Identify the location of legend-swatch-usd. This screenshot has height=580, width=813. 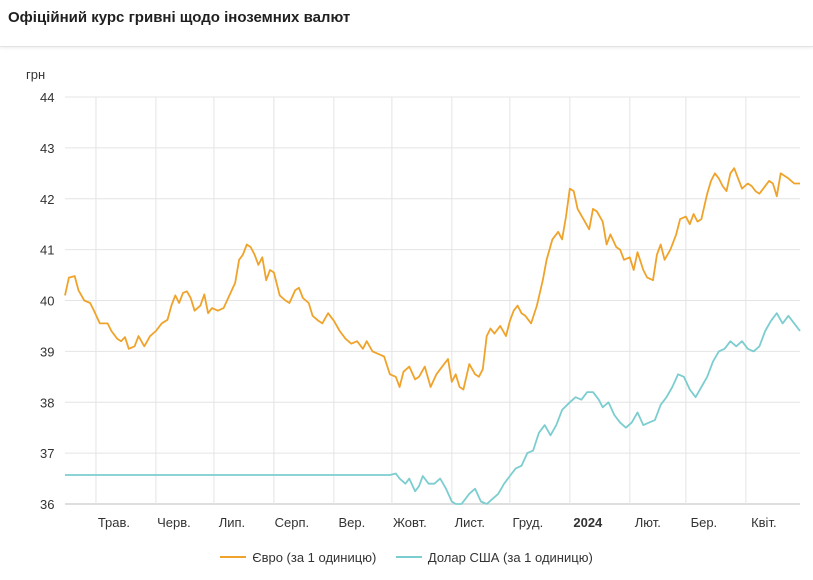
(408, 557).